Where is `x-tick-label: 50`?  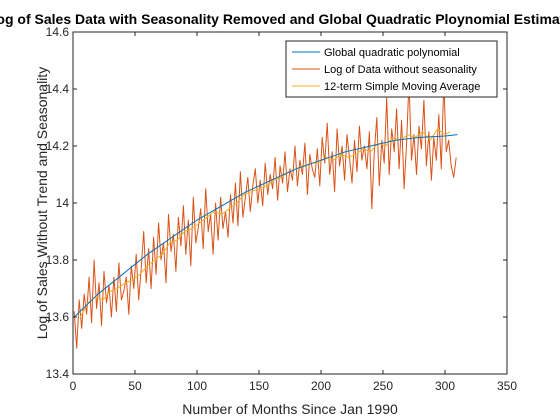
x-tick-label: 50 is located at coordinates (135, 386).